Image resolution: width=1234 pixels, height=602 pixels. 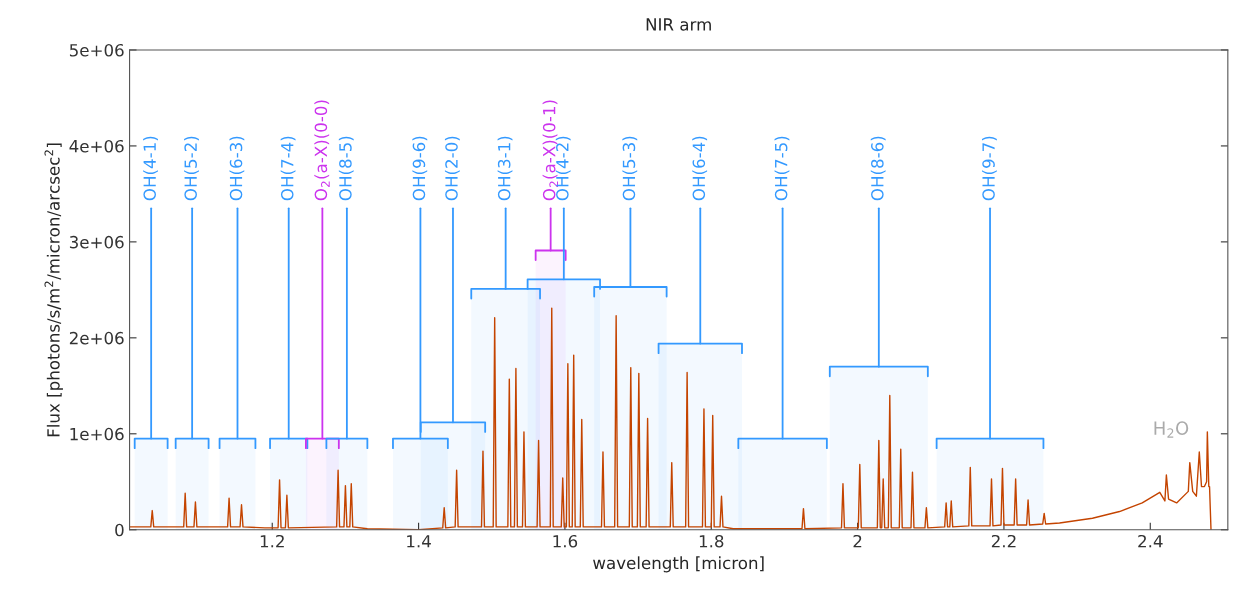 I want to click on band-label: OH(3-1), so click(x=505, y=168).